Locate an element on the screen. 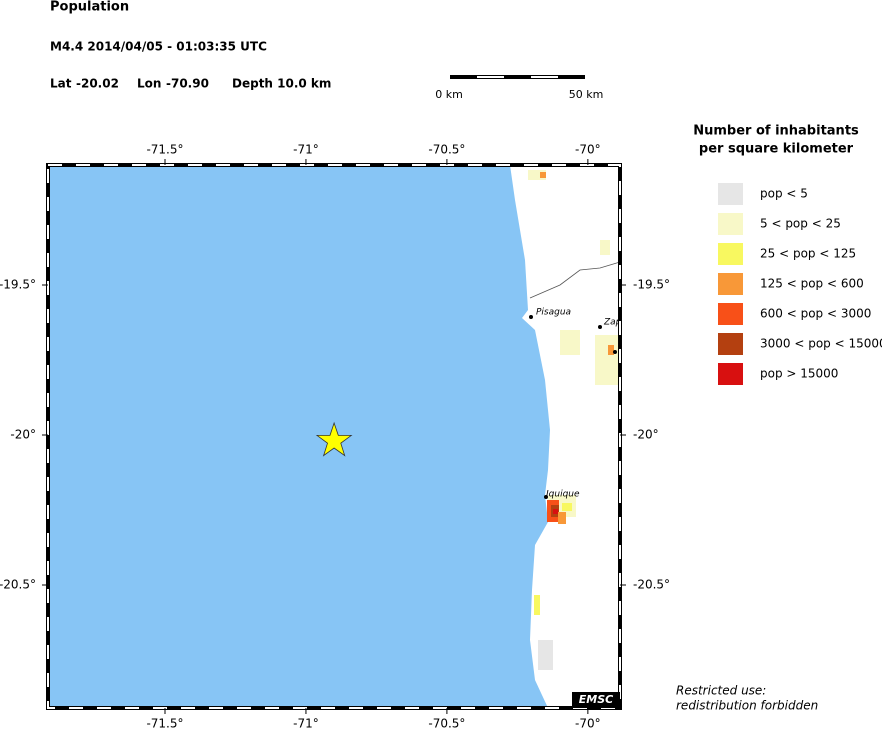  depth: Depth 10.0 km is located at coordinates (281, 84).